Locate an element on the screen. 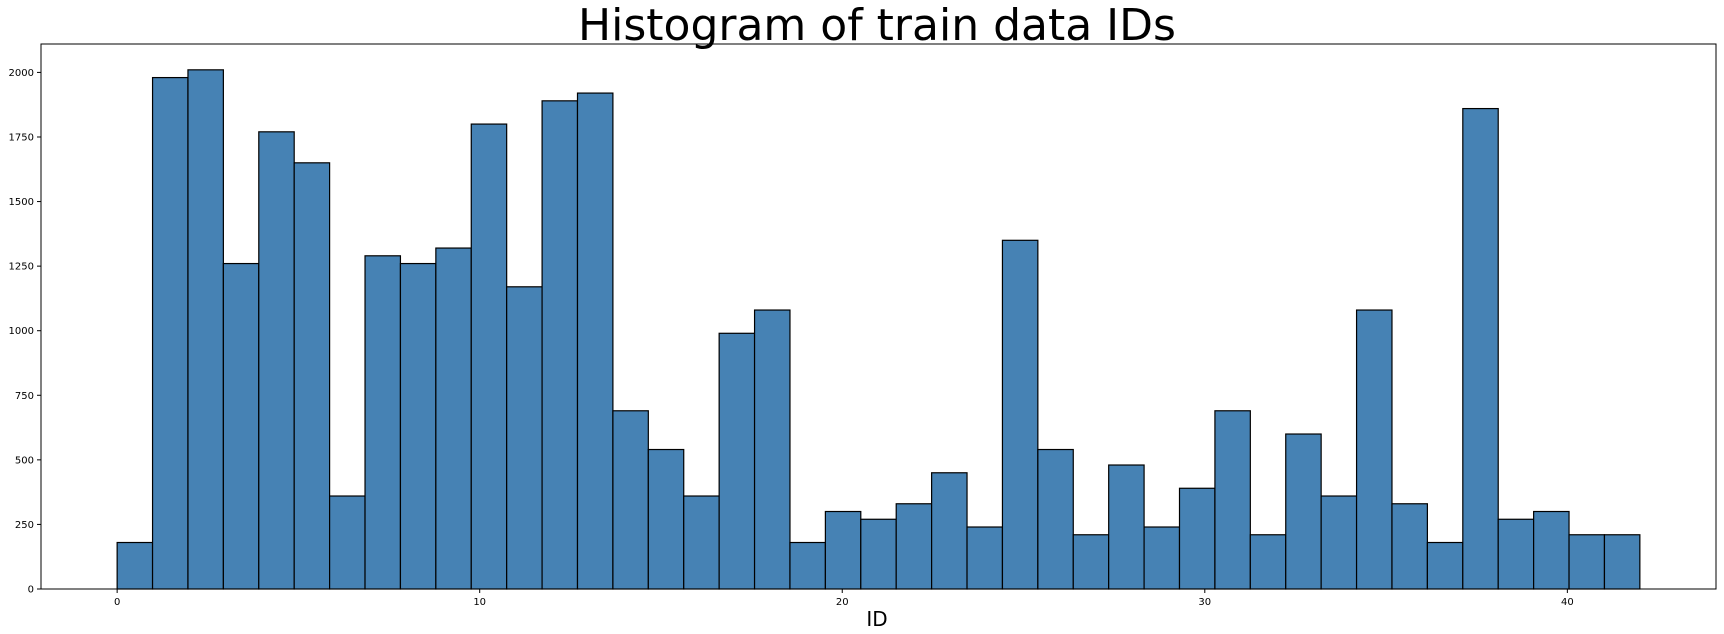  y-tick-label: 1250 is located at coordinates (21, 267).